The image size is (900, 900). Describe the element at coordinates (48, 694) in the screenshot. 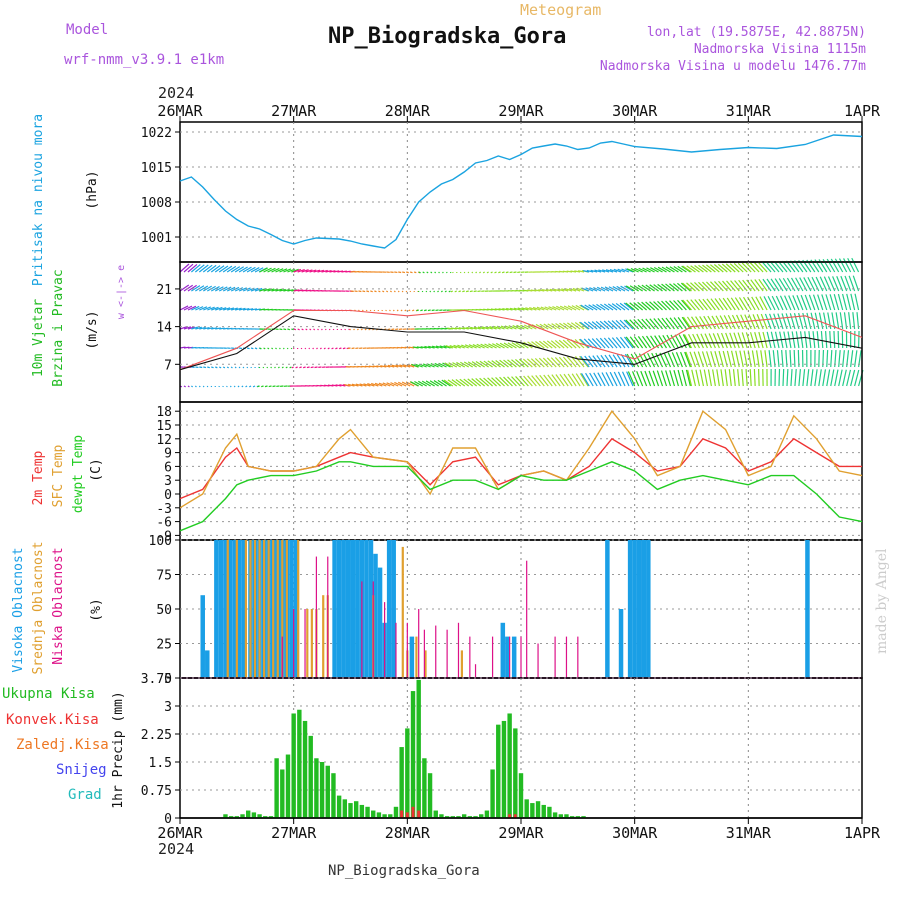

I see `legend-total: Ukupna Kisa` at that location.